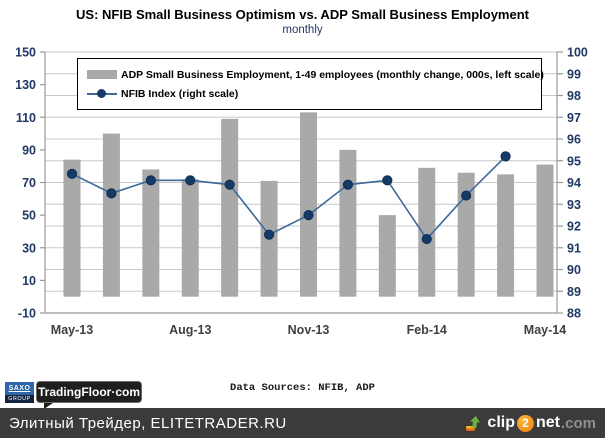 The width and height of the screenshot is (605, 438). What do you see at coordinates (29, 216) in the screenshot?
I see `left-axis-tick-label: 50` at bounding box center [29, 216].